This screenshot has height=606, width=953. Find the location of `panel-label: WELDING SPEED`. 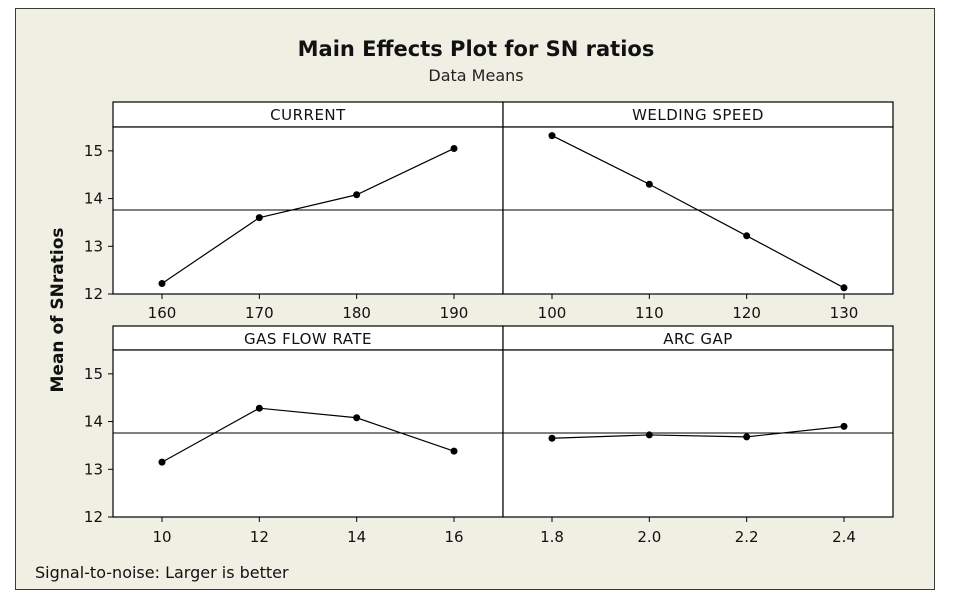

panel-label: WELDING SPEED is located at coordinates (698, 115).